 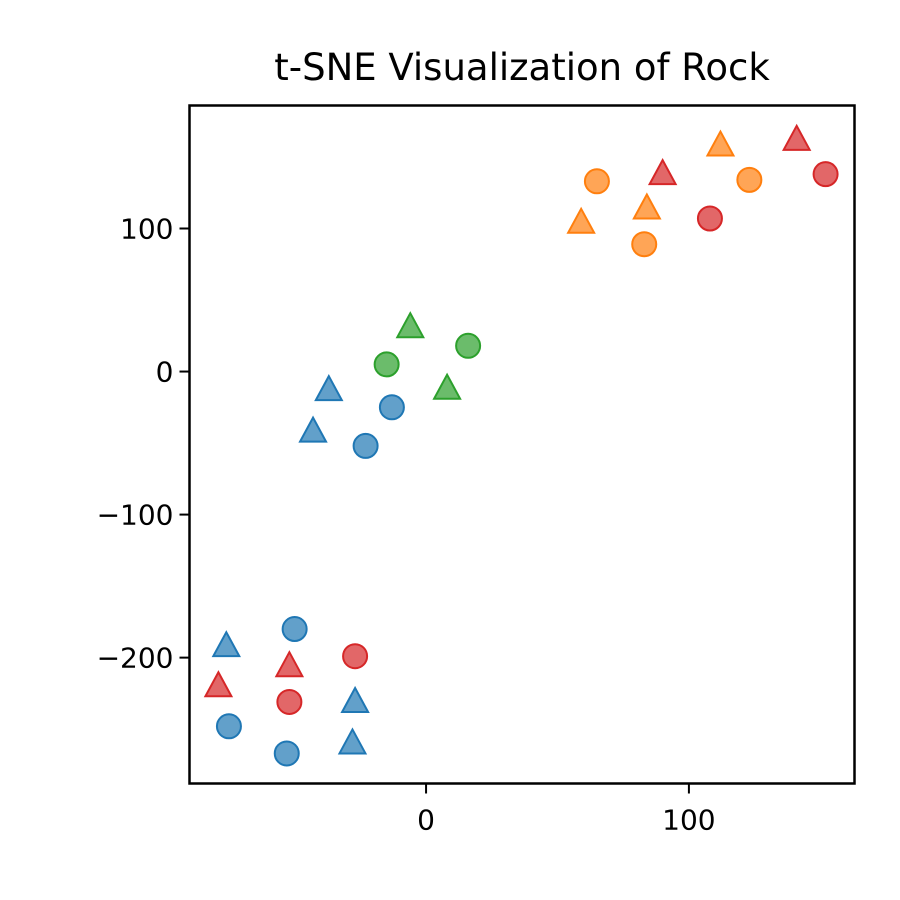 I want to click on y-tick-label: −200, so click(x=135, y=658).